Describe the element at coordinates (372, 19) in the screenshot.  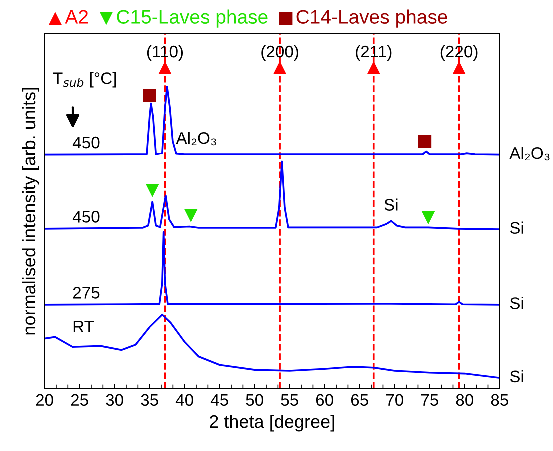
I see `legend-label: C14-Laves phase` at that location.